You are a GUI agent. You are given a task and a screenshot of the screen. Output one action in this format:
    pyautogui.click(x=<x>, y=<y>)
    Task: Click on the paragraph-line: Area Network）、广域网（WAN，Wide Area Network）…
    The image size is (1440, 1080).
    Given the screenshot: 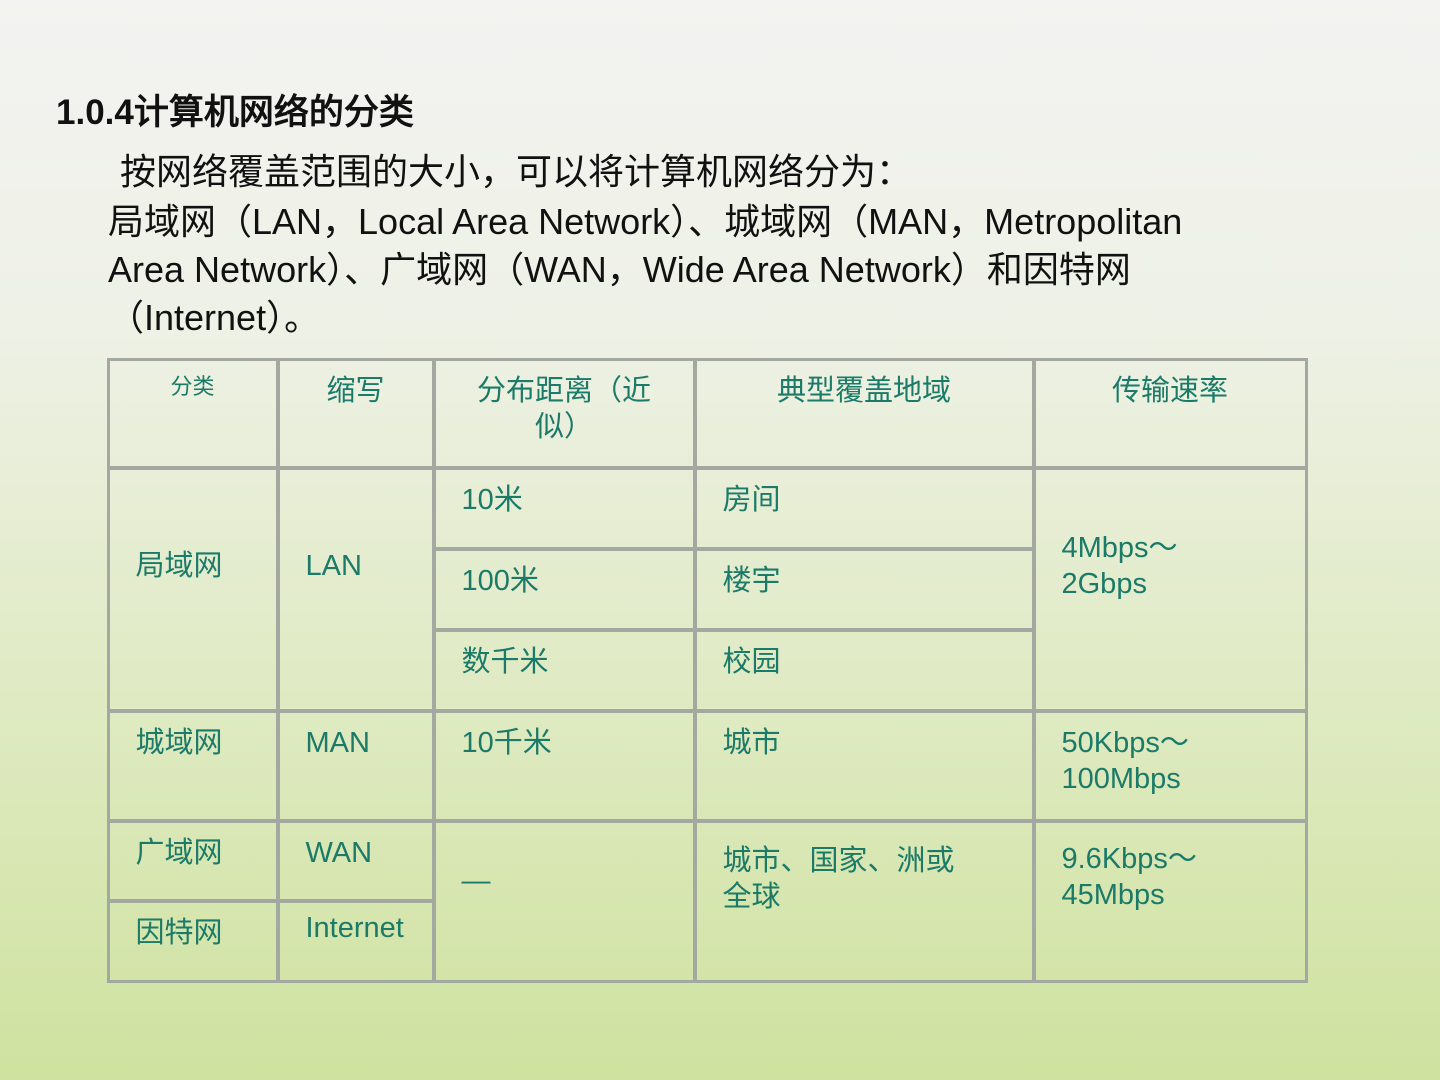 What is the action you would take?
    pyautogui.click(x=619, y=269)
    